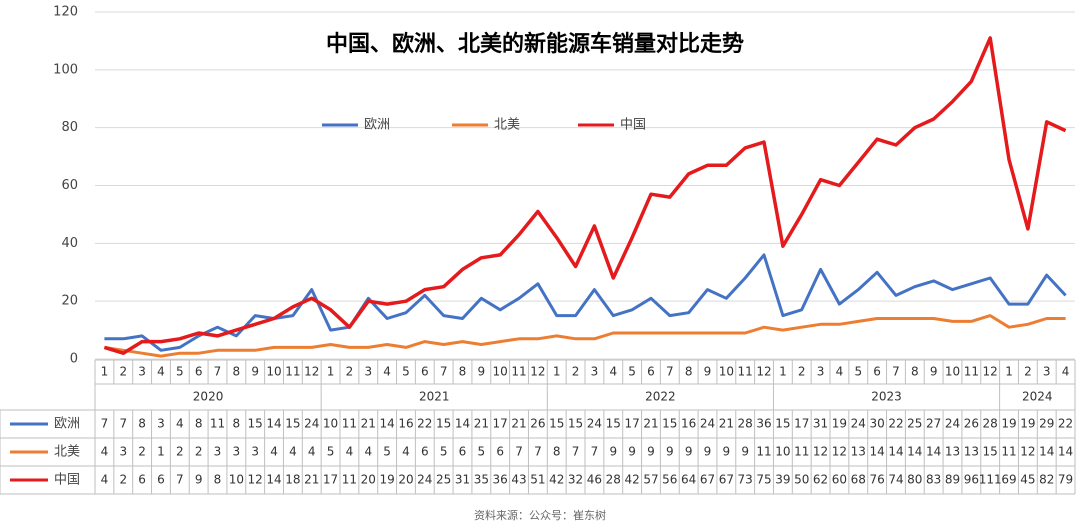 This screenshot has height=530, width=1080. What do you see at coordinates (481, 480) in the screenshot?
I see `table-value: 35` at bounding box center [481, 480].